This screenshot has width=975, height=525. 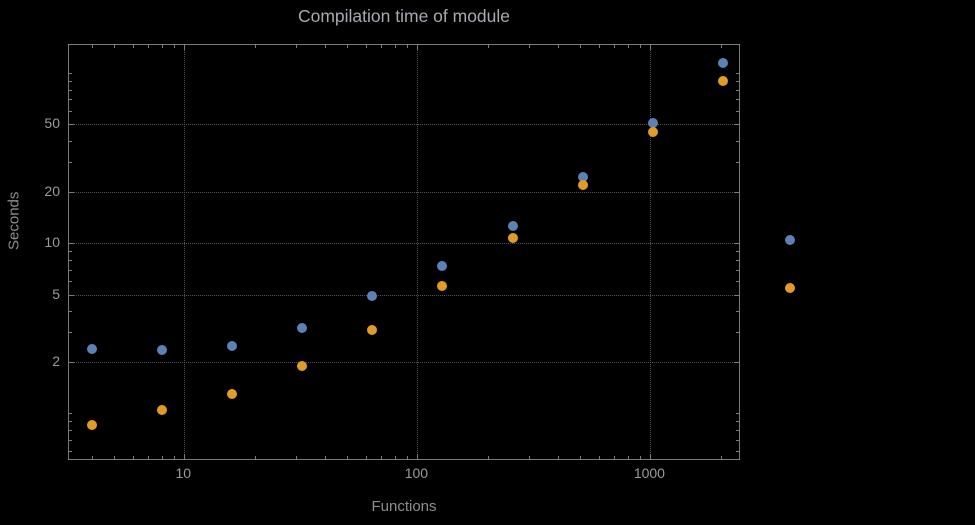 What do you see at coordinates (52, 123) in the screenshot?
I see `y-tick-label: 50` at bounding box center [52, 123].